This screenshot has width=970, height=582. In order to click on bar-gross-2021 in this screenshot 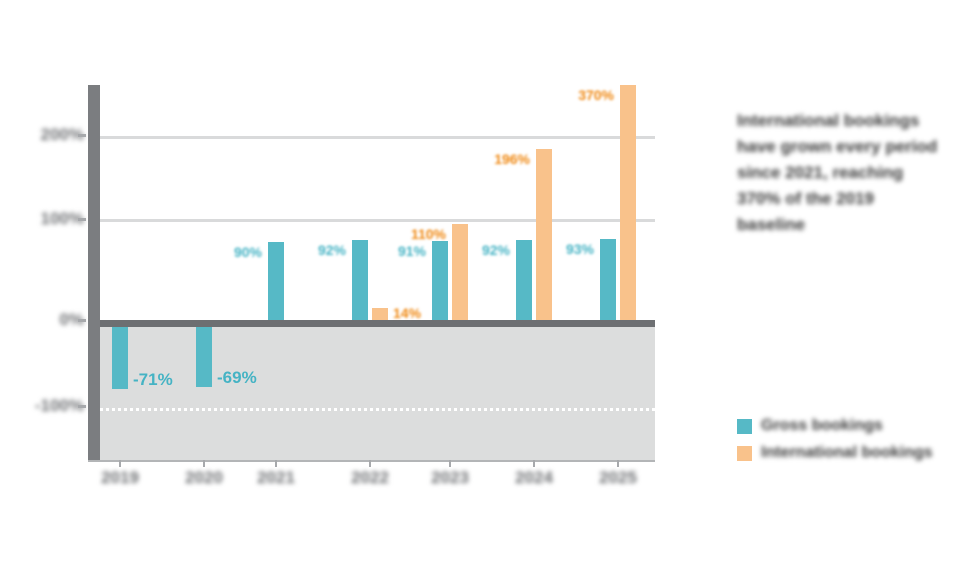, I will do `click(276, 280)`.